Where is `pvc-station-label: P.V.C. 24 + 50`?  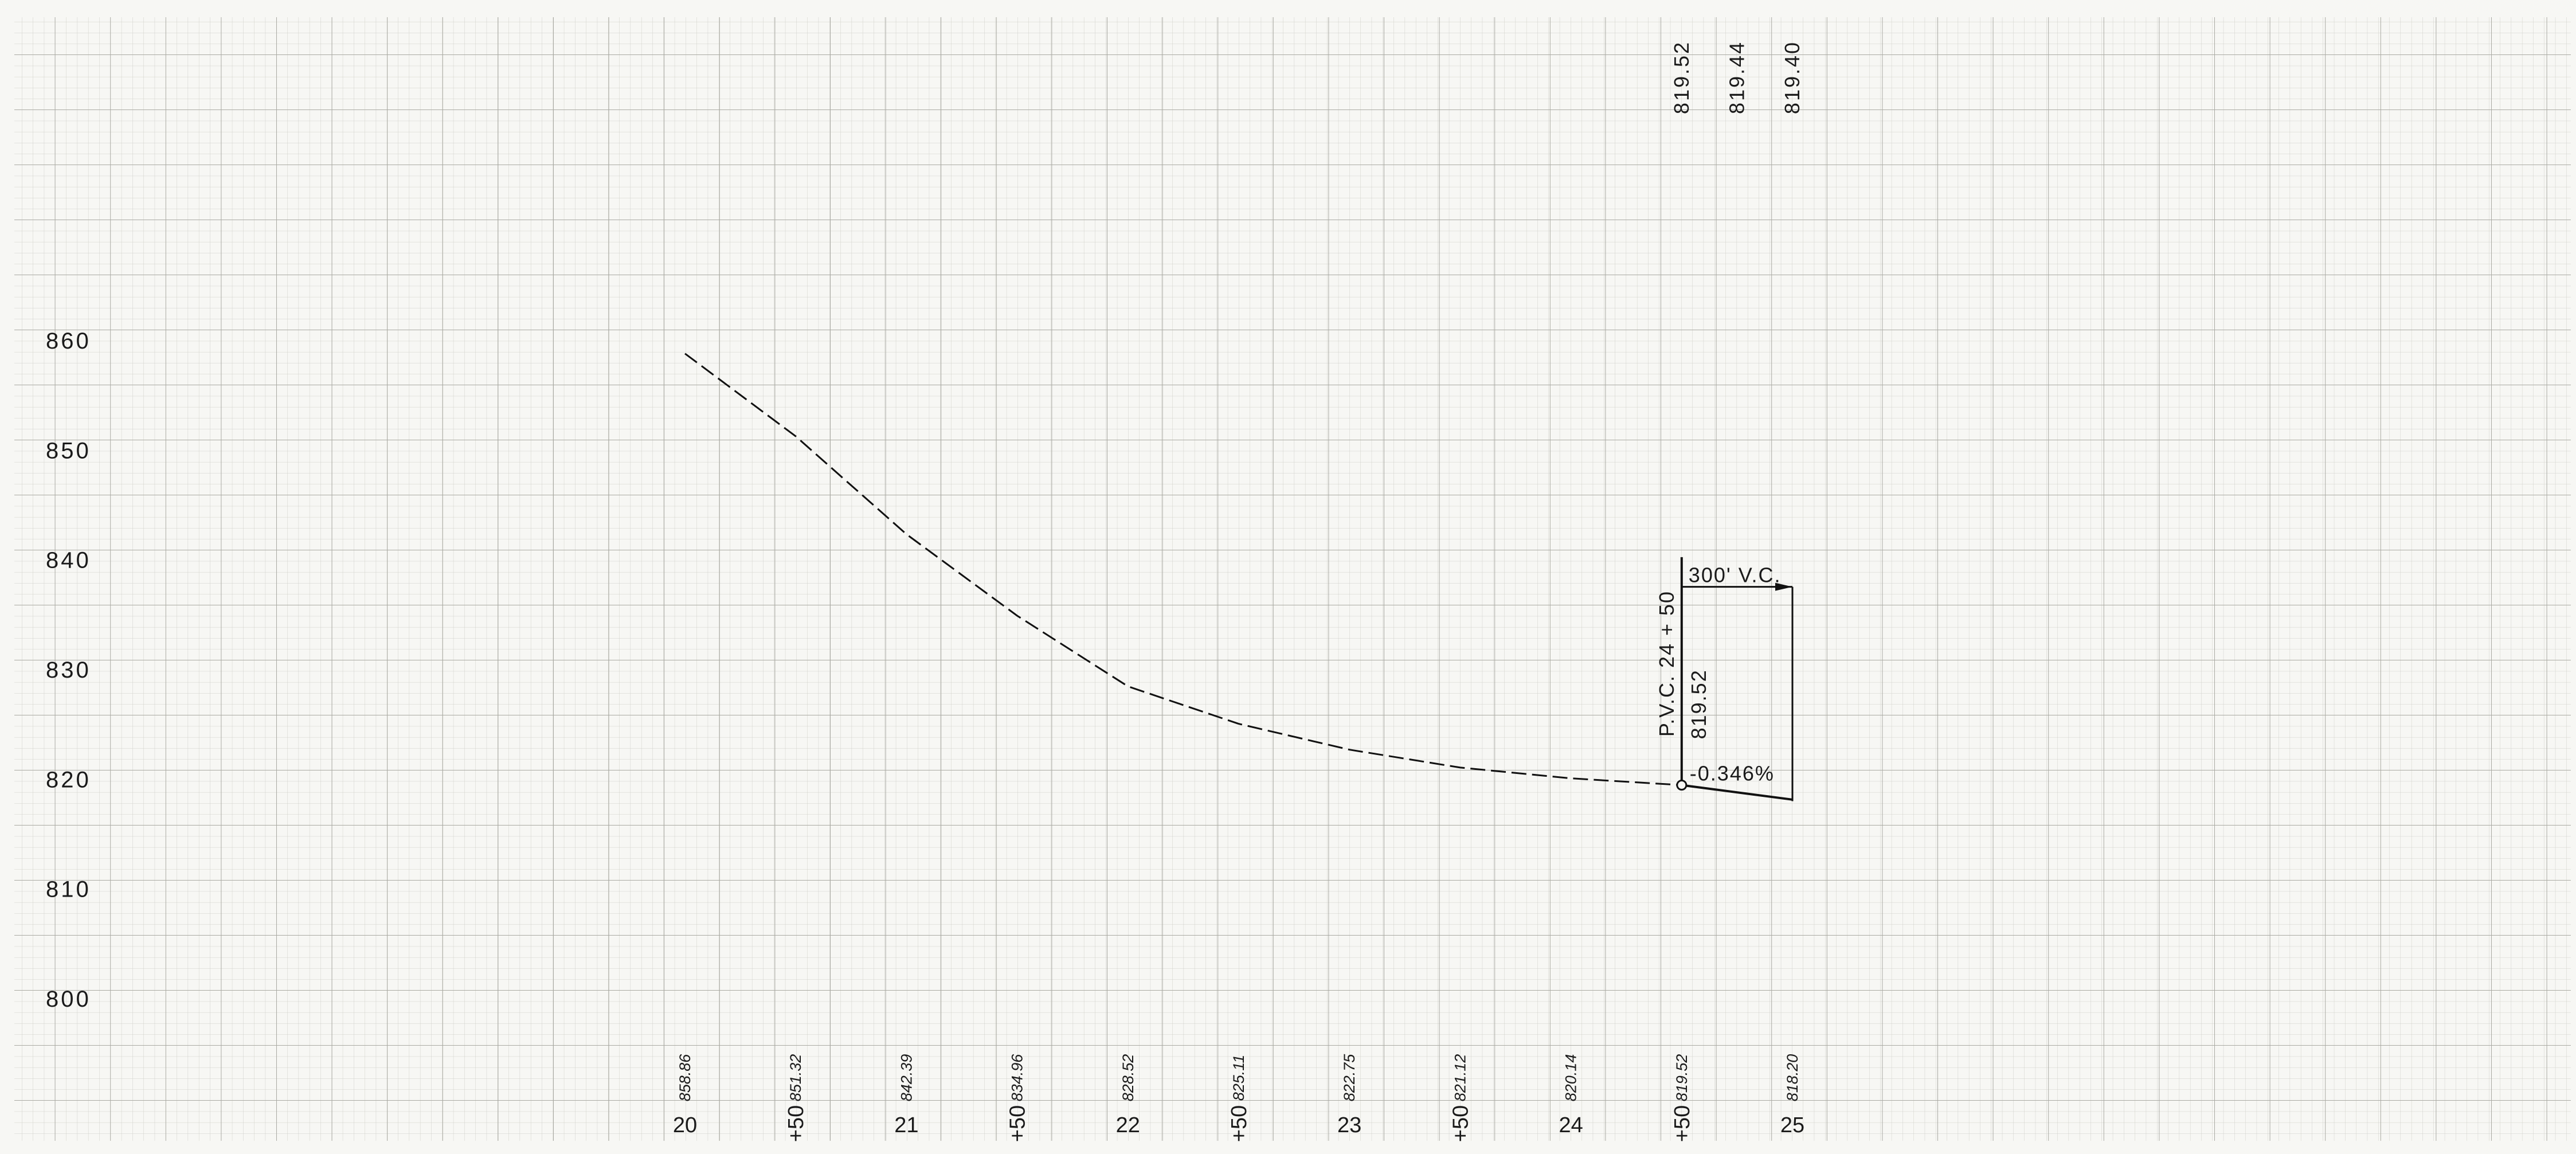
pvc-station-label: P.V.C. 24 + 50 is located at coordinates (1666, 663).